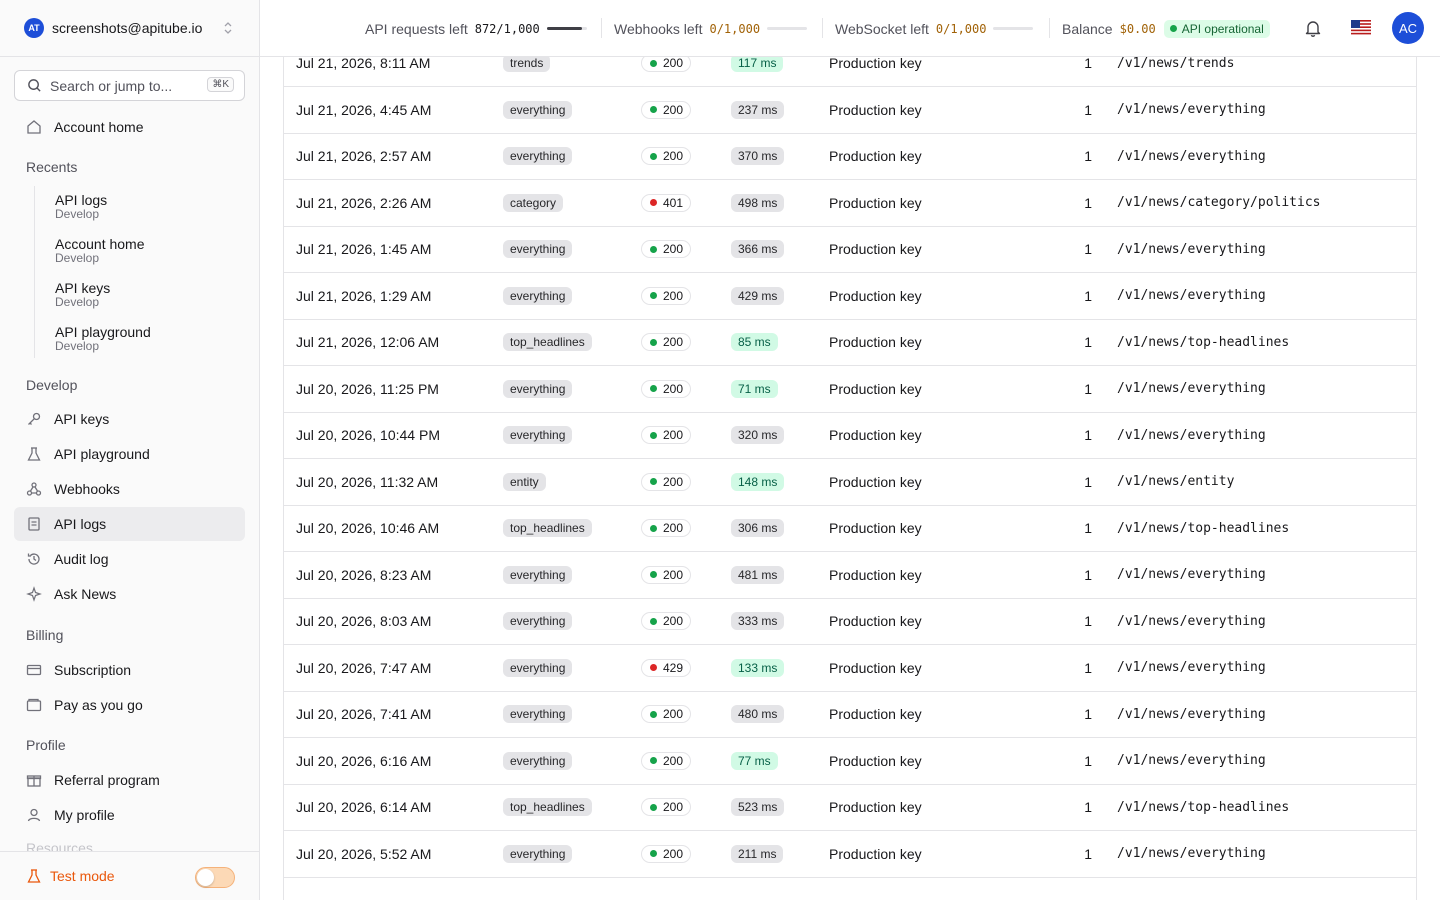  What do you see at coordinates (100, 250) in the screenshot?
I see `recent-item-account-home: Account home Develop` at bounding box center [100, 250].